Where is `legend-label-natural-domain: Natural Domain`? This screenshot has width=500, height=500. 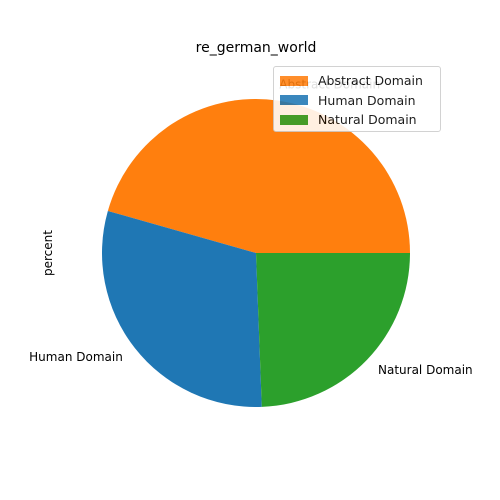 legend-label-natural-domain: Natural Domain is located at coordinates (367, 120).